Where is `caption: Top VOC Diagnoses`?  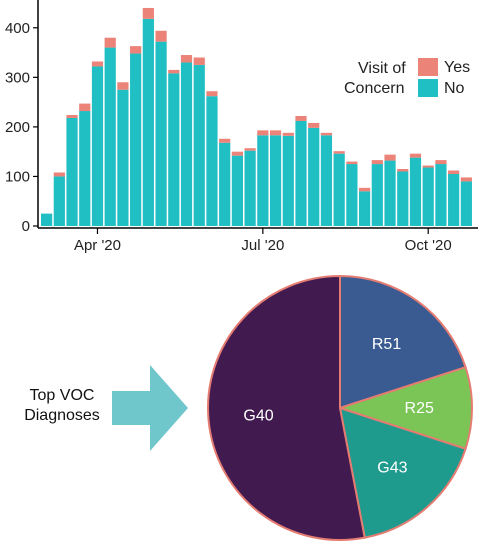
caption: Top VOC Diagnoses is located at coordinates (62, 406).